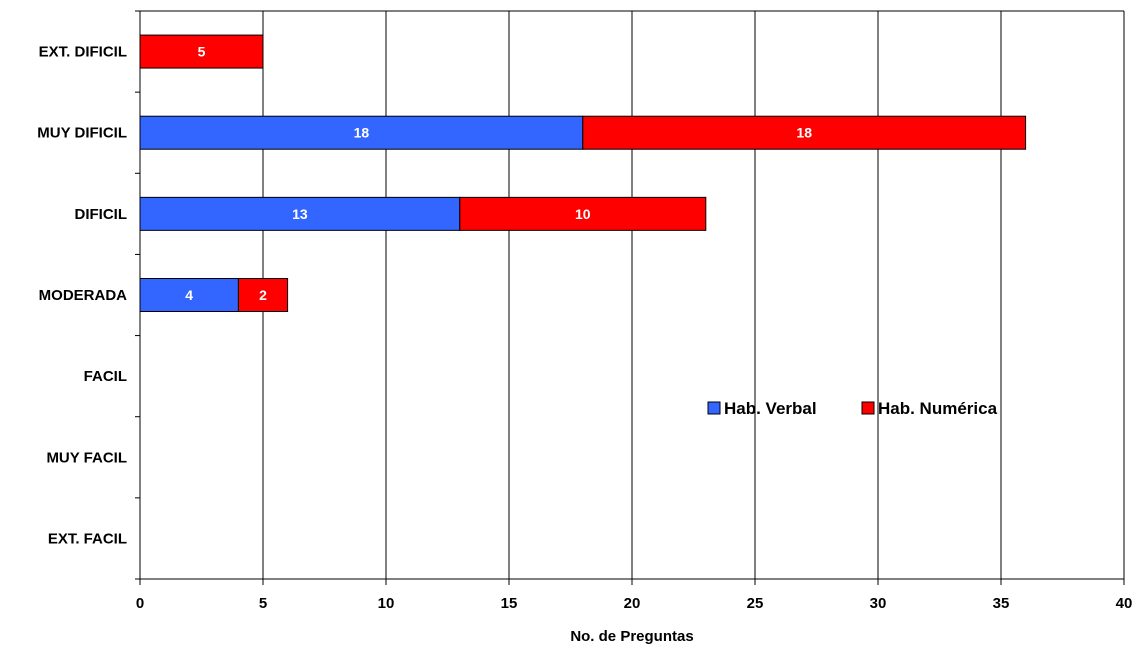  I want to click on data-label: 13, so click(300, 214).